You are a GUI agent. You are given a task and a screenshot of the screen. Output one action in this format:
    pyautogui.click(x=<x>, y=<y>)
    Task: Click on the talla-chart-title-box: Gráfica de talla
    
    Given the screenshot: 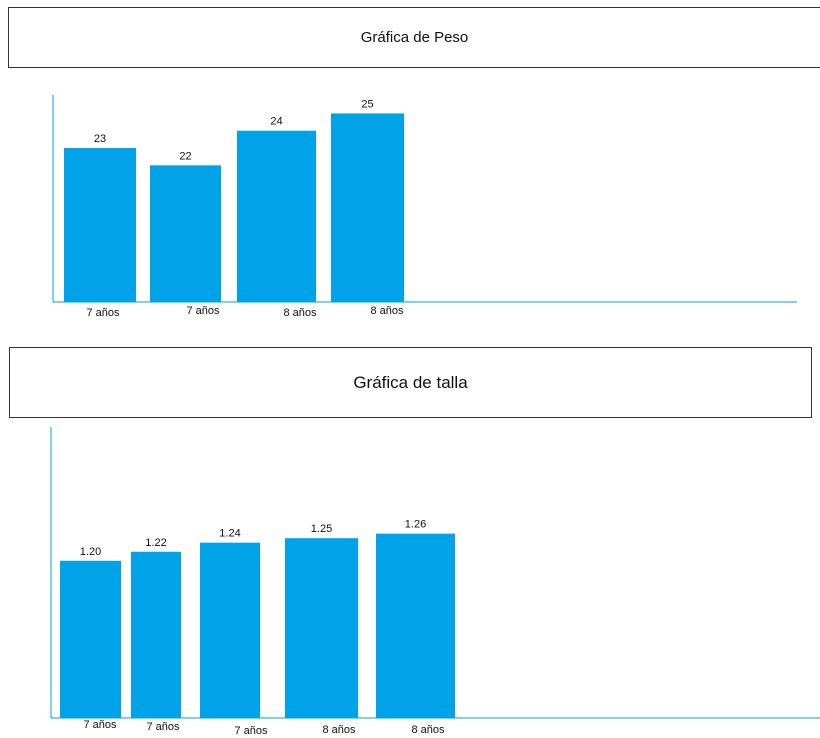 What is the action you would take?
    pyautogui.click(x=410, y=382)
    